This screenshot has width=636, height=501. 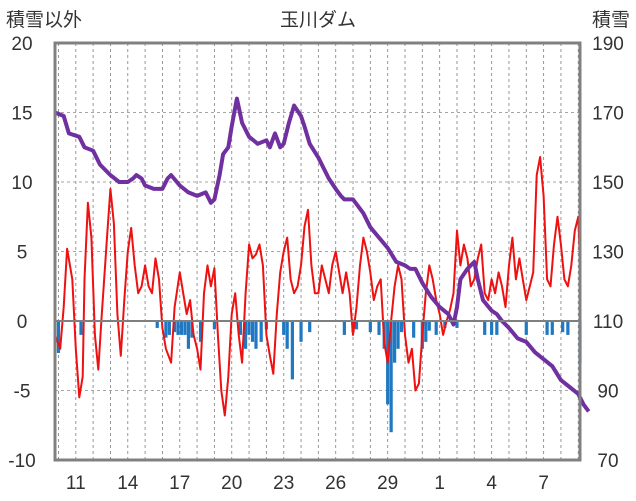 I want to click on x-tick-label: 26, so click(x=335, y=483).